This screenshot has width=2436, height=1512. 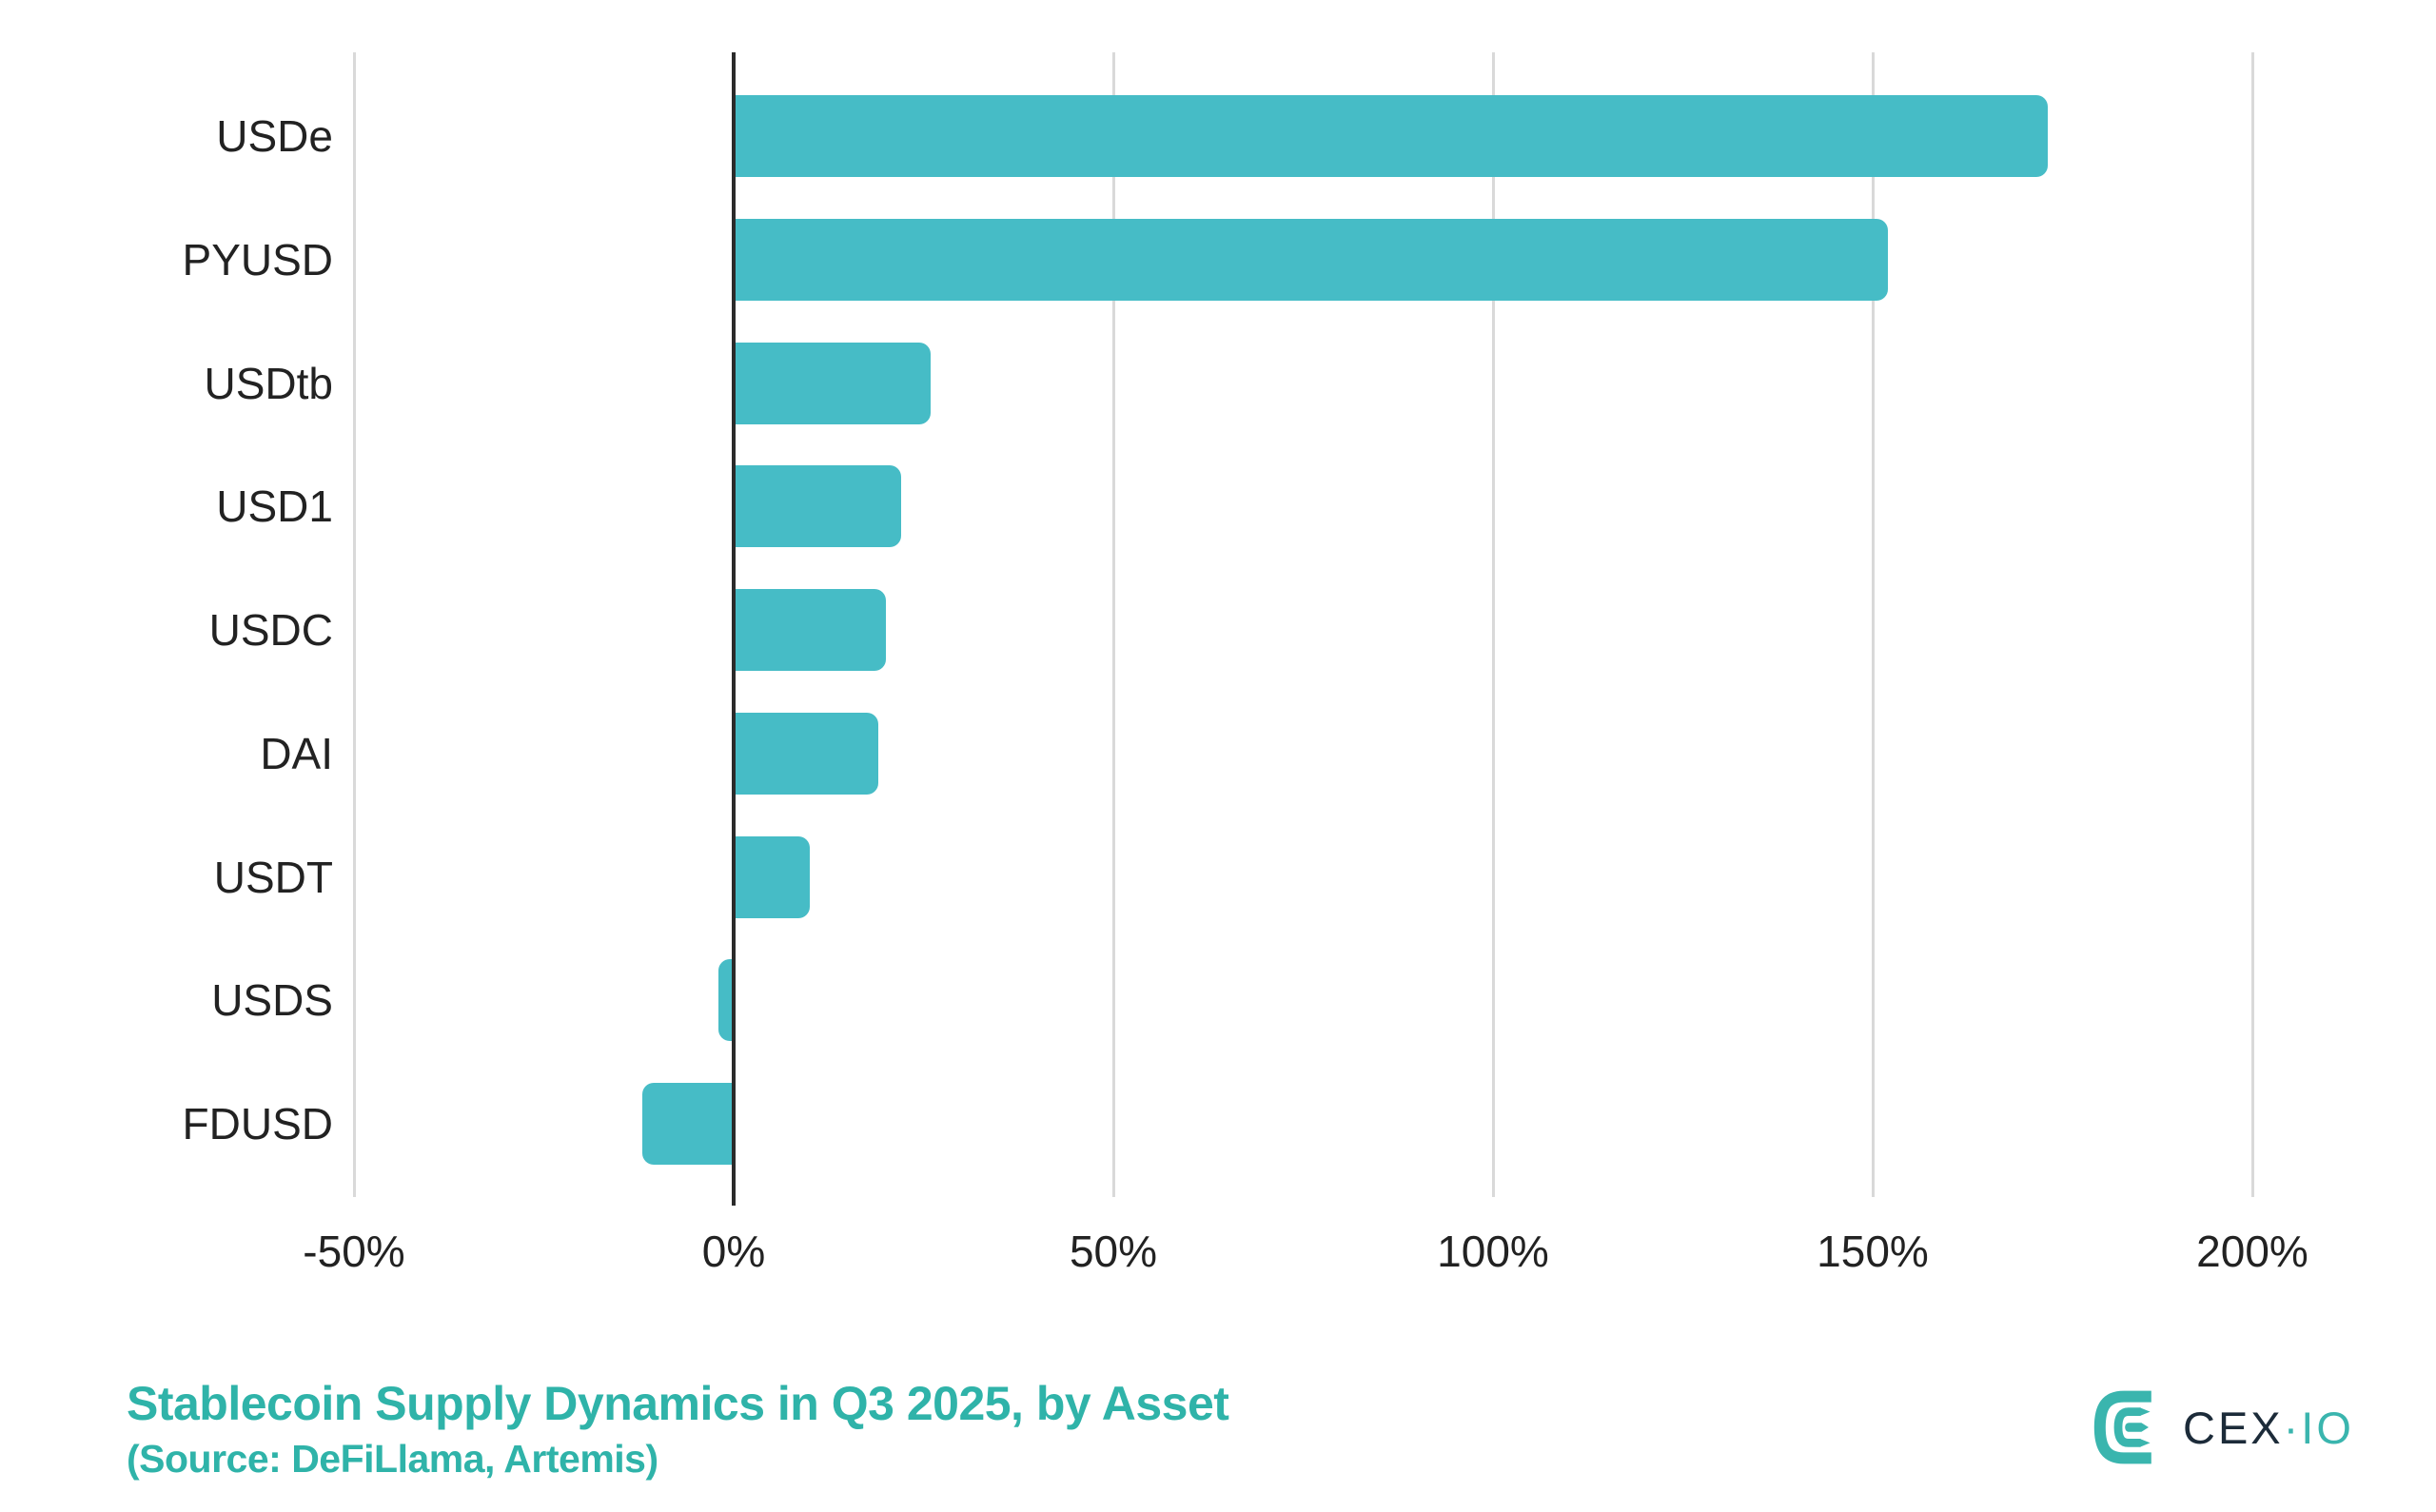 I want to click on x-tick-label: 0%, so click(x=733, y=1251).